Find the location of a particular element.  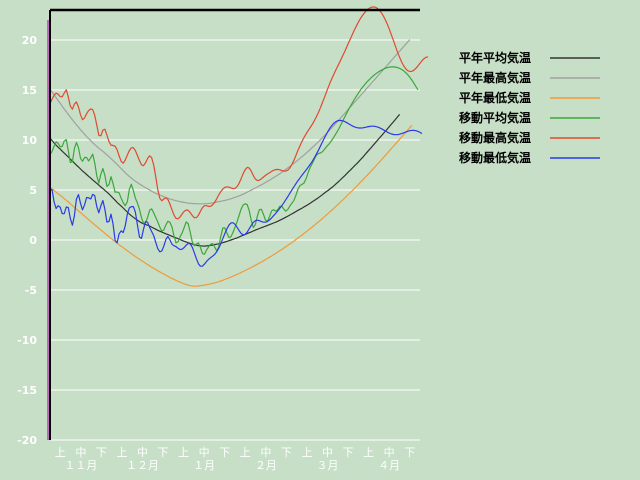

y-tick-label: 20 is located at coordinates (30, 40).